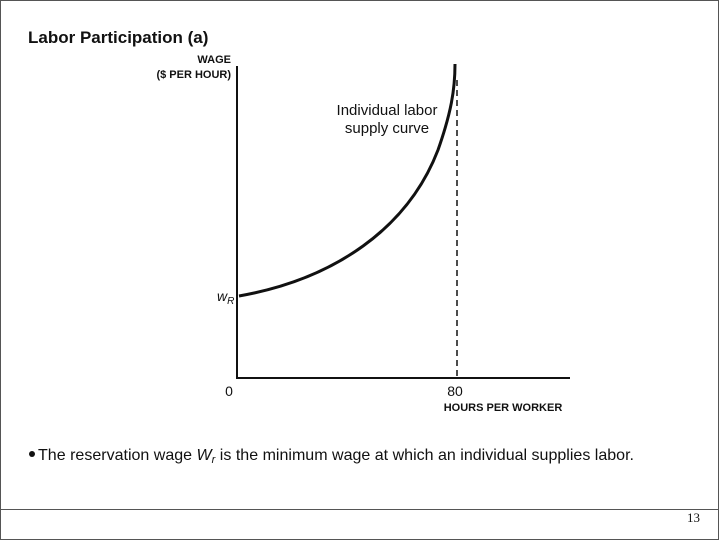 This screenshot has width=720, height=540. I want to click on x-mark-label: 80, so click(455, 391).